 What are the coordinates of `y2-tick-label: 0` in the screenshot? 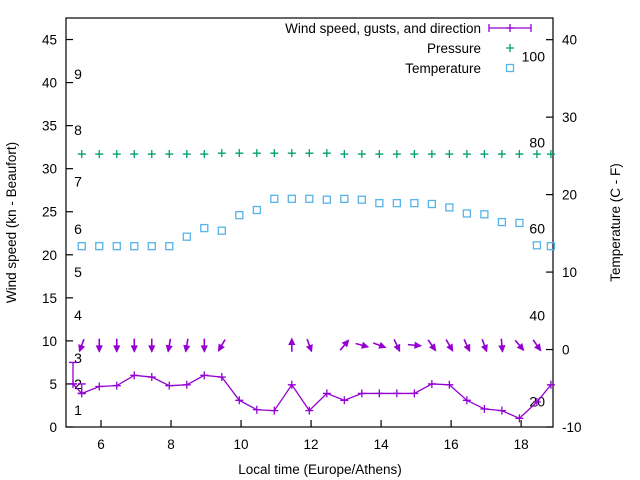 It's located at (566, 350).